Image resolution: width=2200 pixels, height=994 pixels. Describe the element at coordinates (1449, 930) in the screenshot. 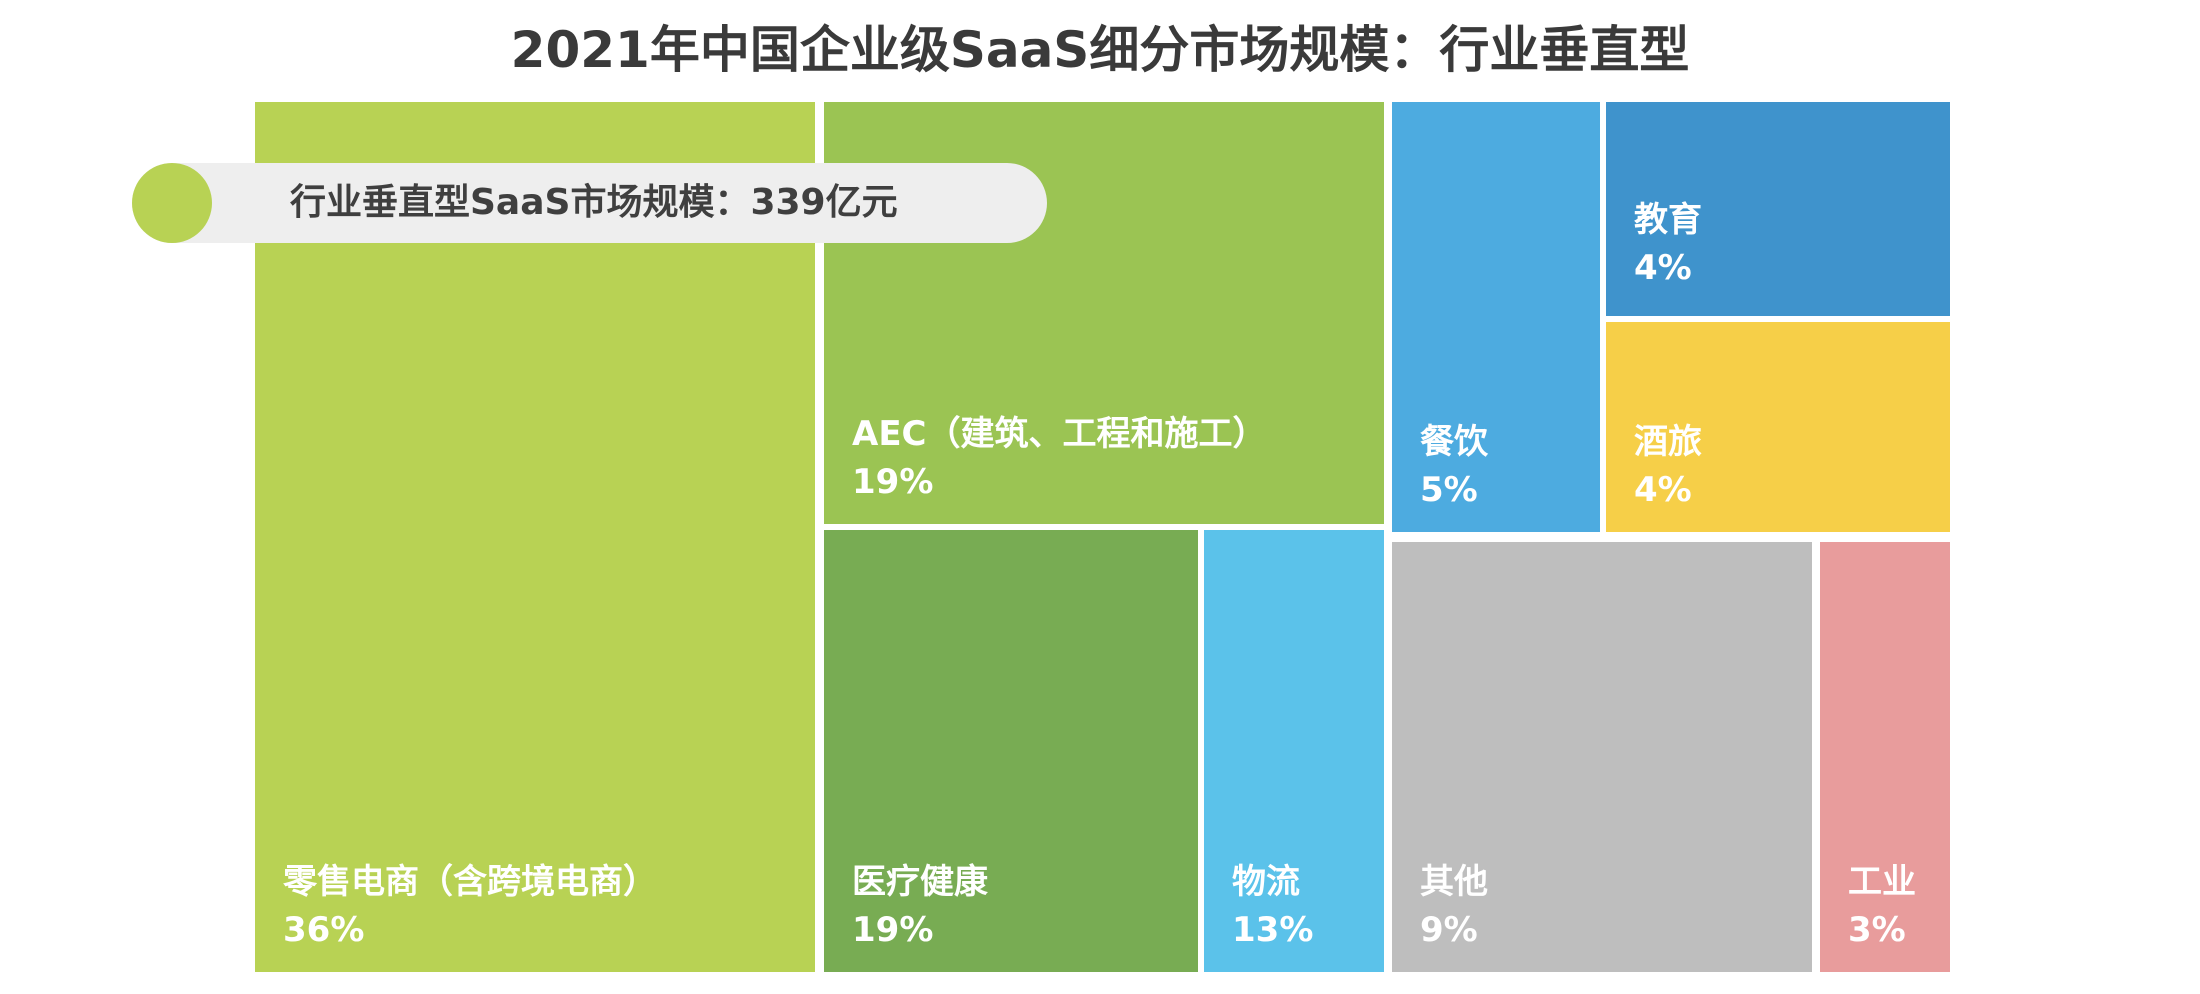

I see `tile-percent-other: 9%` at that location.